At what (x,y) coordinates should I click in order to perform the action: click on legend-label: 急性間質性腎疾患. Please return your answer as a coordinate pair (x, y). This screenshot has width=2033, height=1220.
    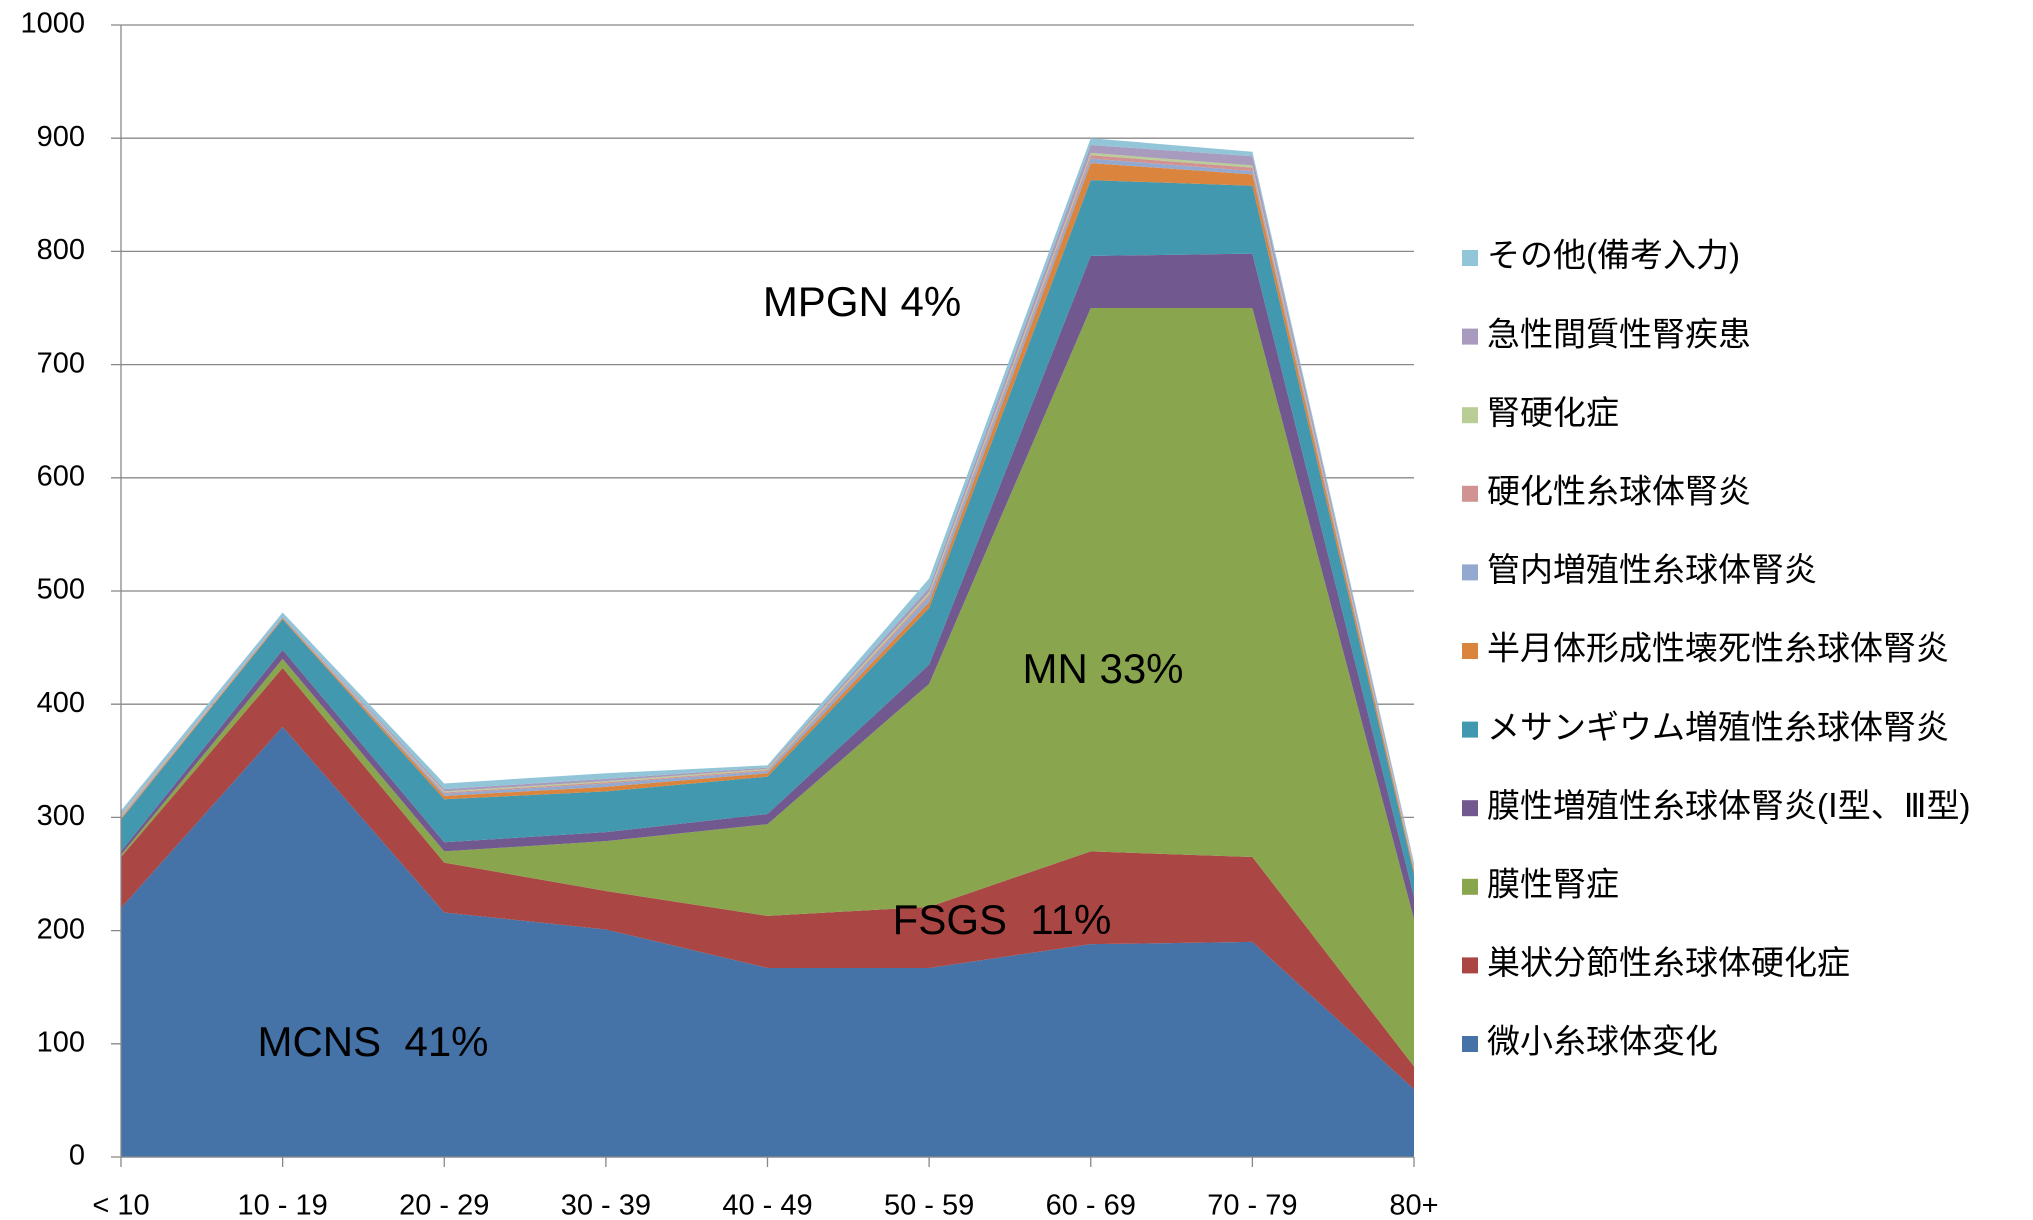
    Looking at the image, I should click on (1619, 333).